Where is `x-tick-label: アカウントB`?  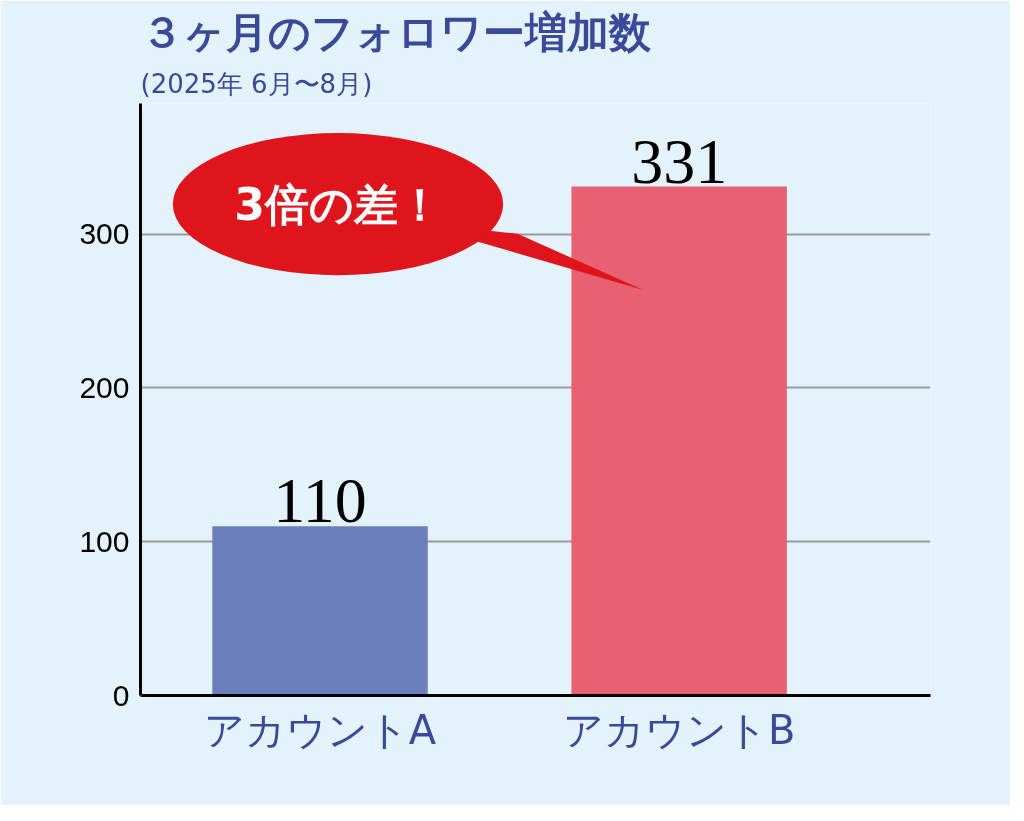 x-tick-label: アカウントB is located at coordinates (679, 729).